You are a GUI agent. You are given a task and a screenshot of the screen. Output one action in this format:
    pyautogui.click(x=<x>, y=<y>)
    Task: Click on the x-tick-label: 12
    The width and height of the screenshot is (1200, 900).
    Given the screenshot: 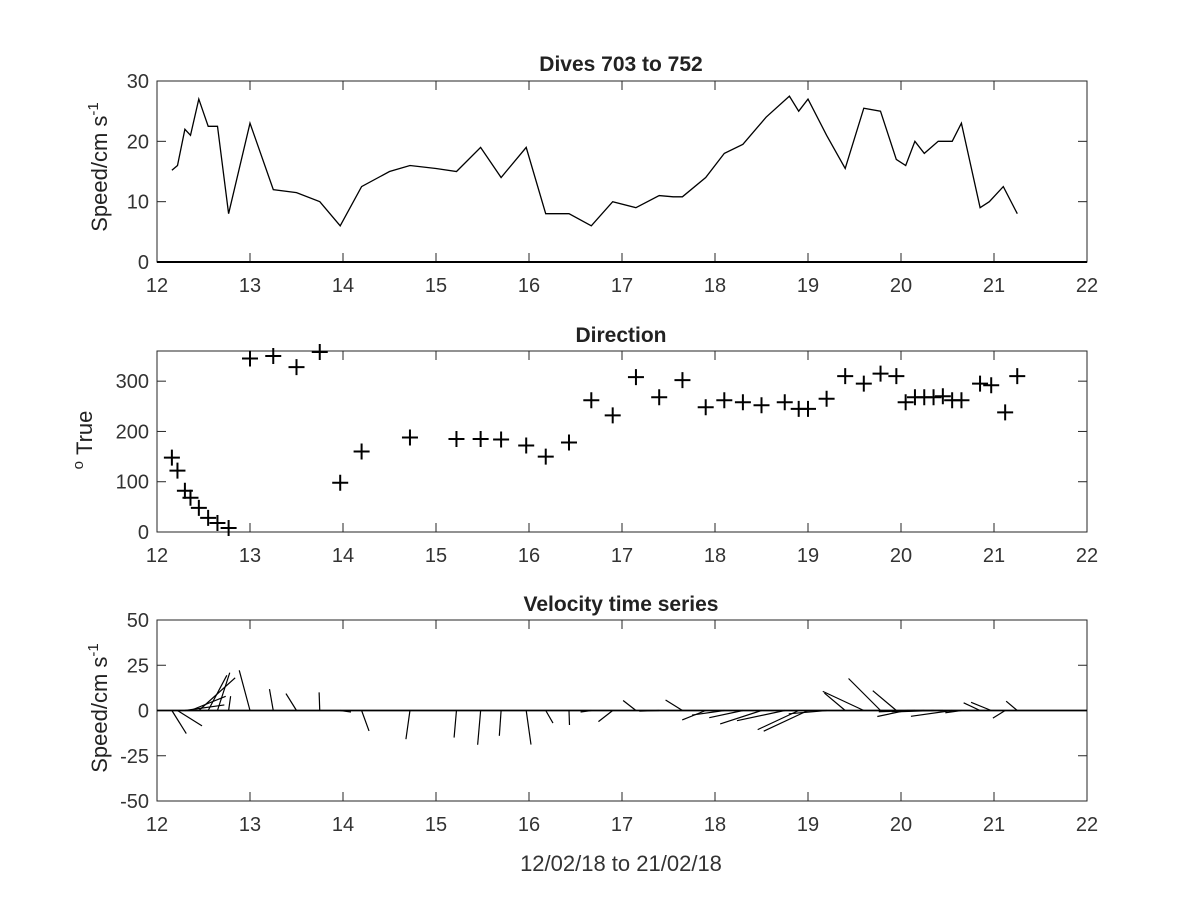 What is the action you would take?
    pyautogui.click(x=157, y=286)
    